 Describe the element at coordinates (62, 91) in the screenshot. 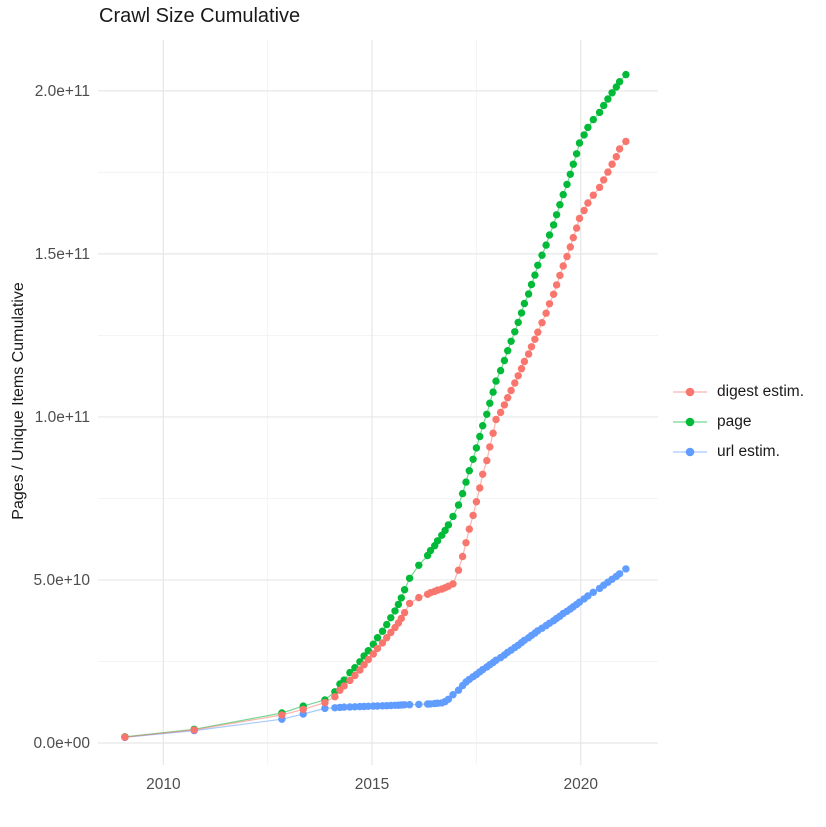

I see `y-tick-label: 2.0e+11` at that location.